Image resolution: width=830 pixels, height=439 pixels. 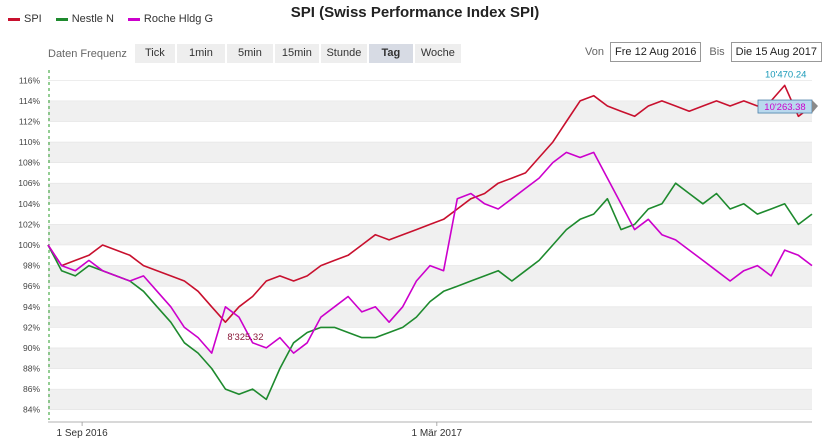 I want to click on x-tick-label: 1 Mär 2017, so click(x=437, y=433).